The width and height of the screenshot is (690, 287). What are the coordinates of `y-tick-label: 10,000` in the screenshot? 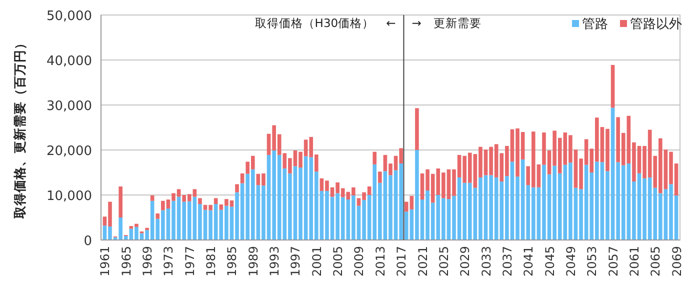 It's located at (69, 196).